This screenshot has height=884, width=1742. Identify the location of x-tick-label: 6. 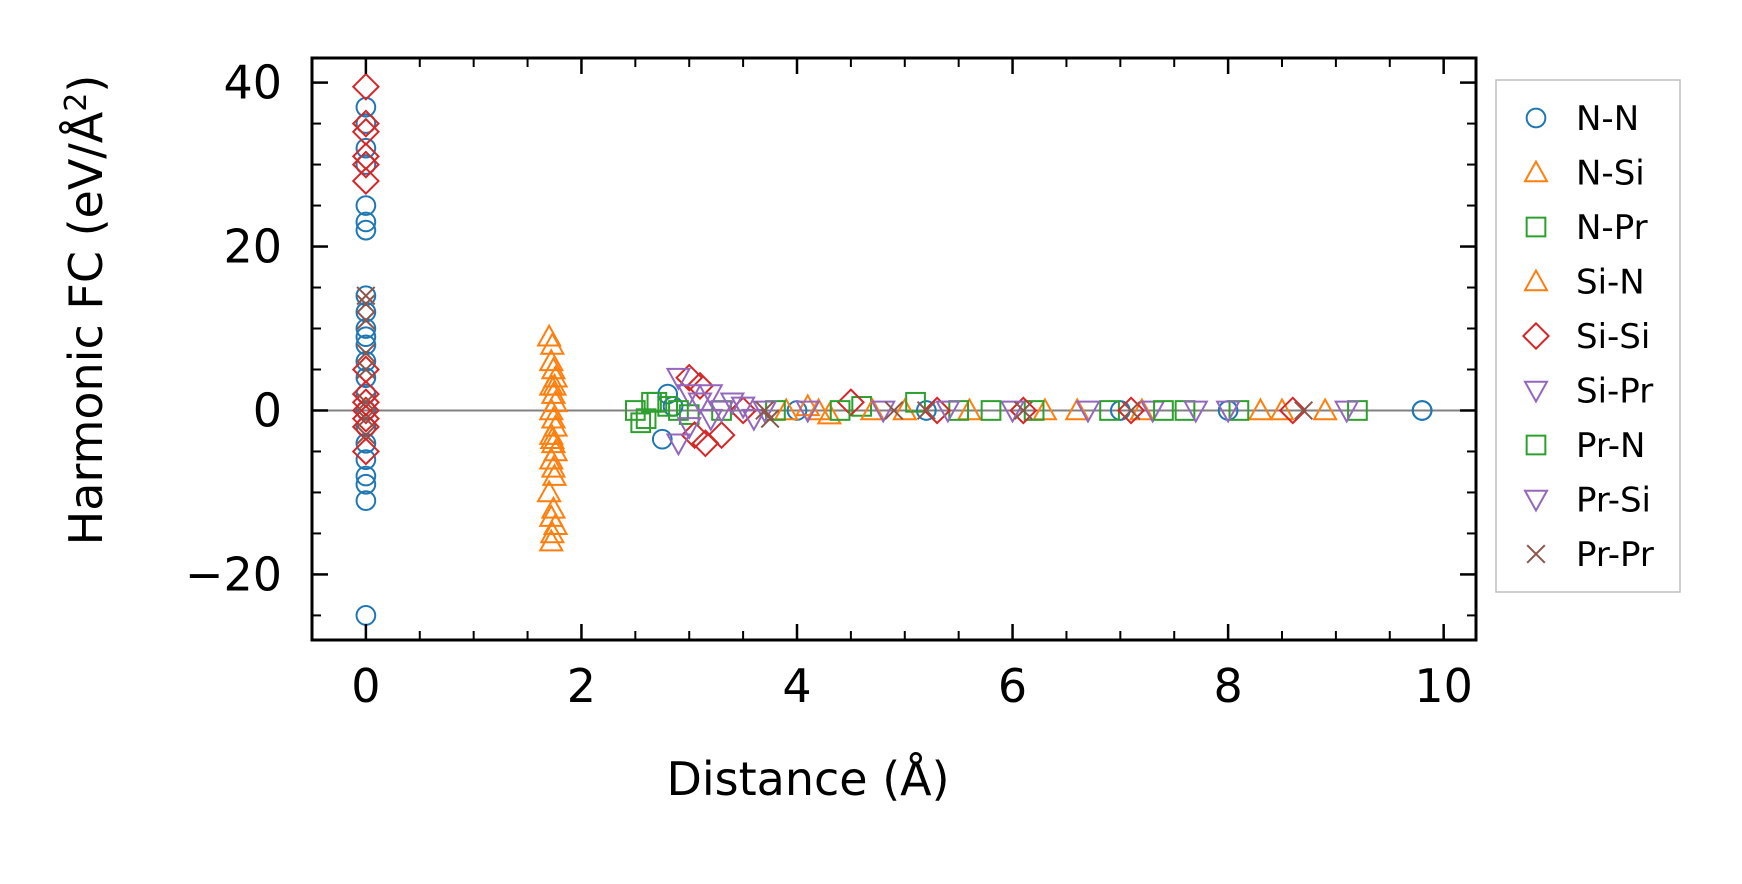
(1012, 686).